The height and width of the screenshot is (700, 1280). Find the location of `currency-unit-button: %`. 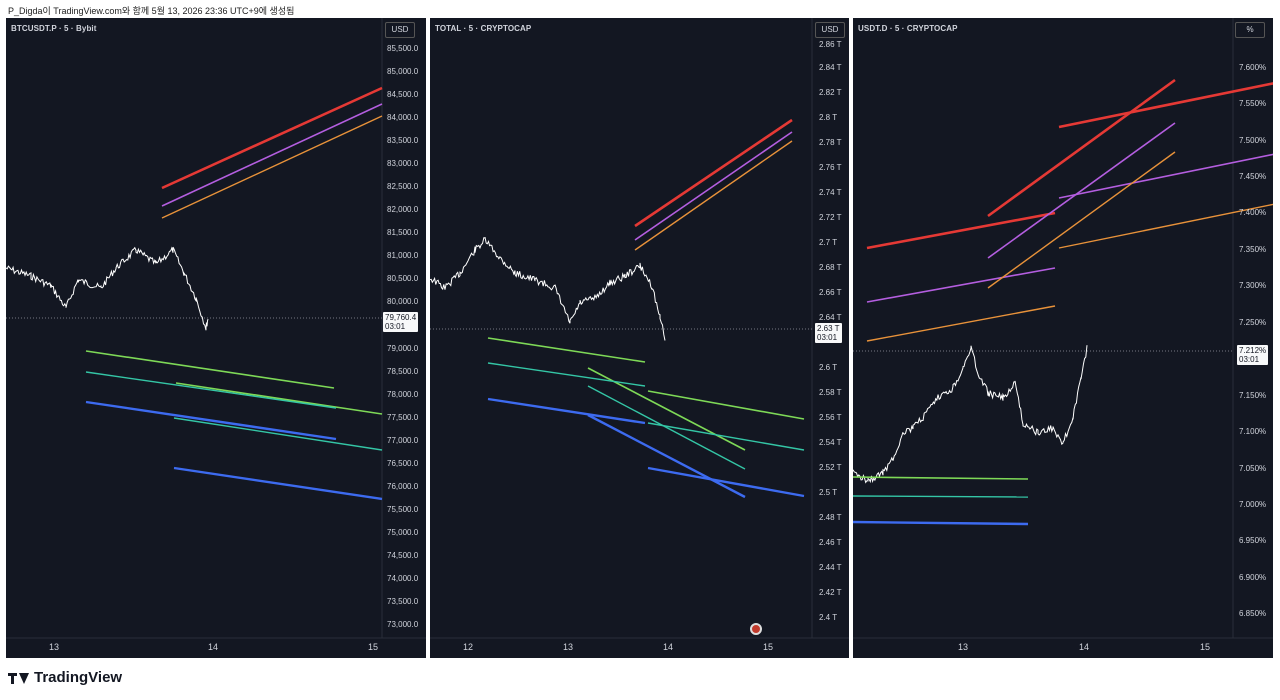

currency-unit-button: % is located at coordinates (1250, 30).